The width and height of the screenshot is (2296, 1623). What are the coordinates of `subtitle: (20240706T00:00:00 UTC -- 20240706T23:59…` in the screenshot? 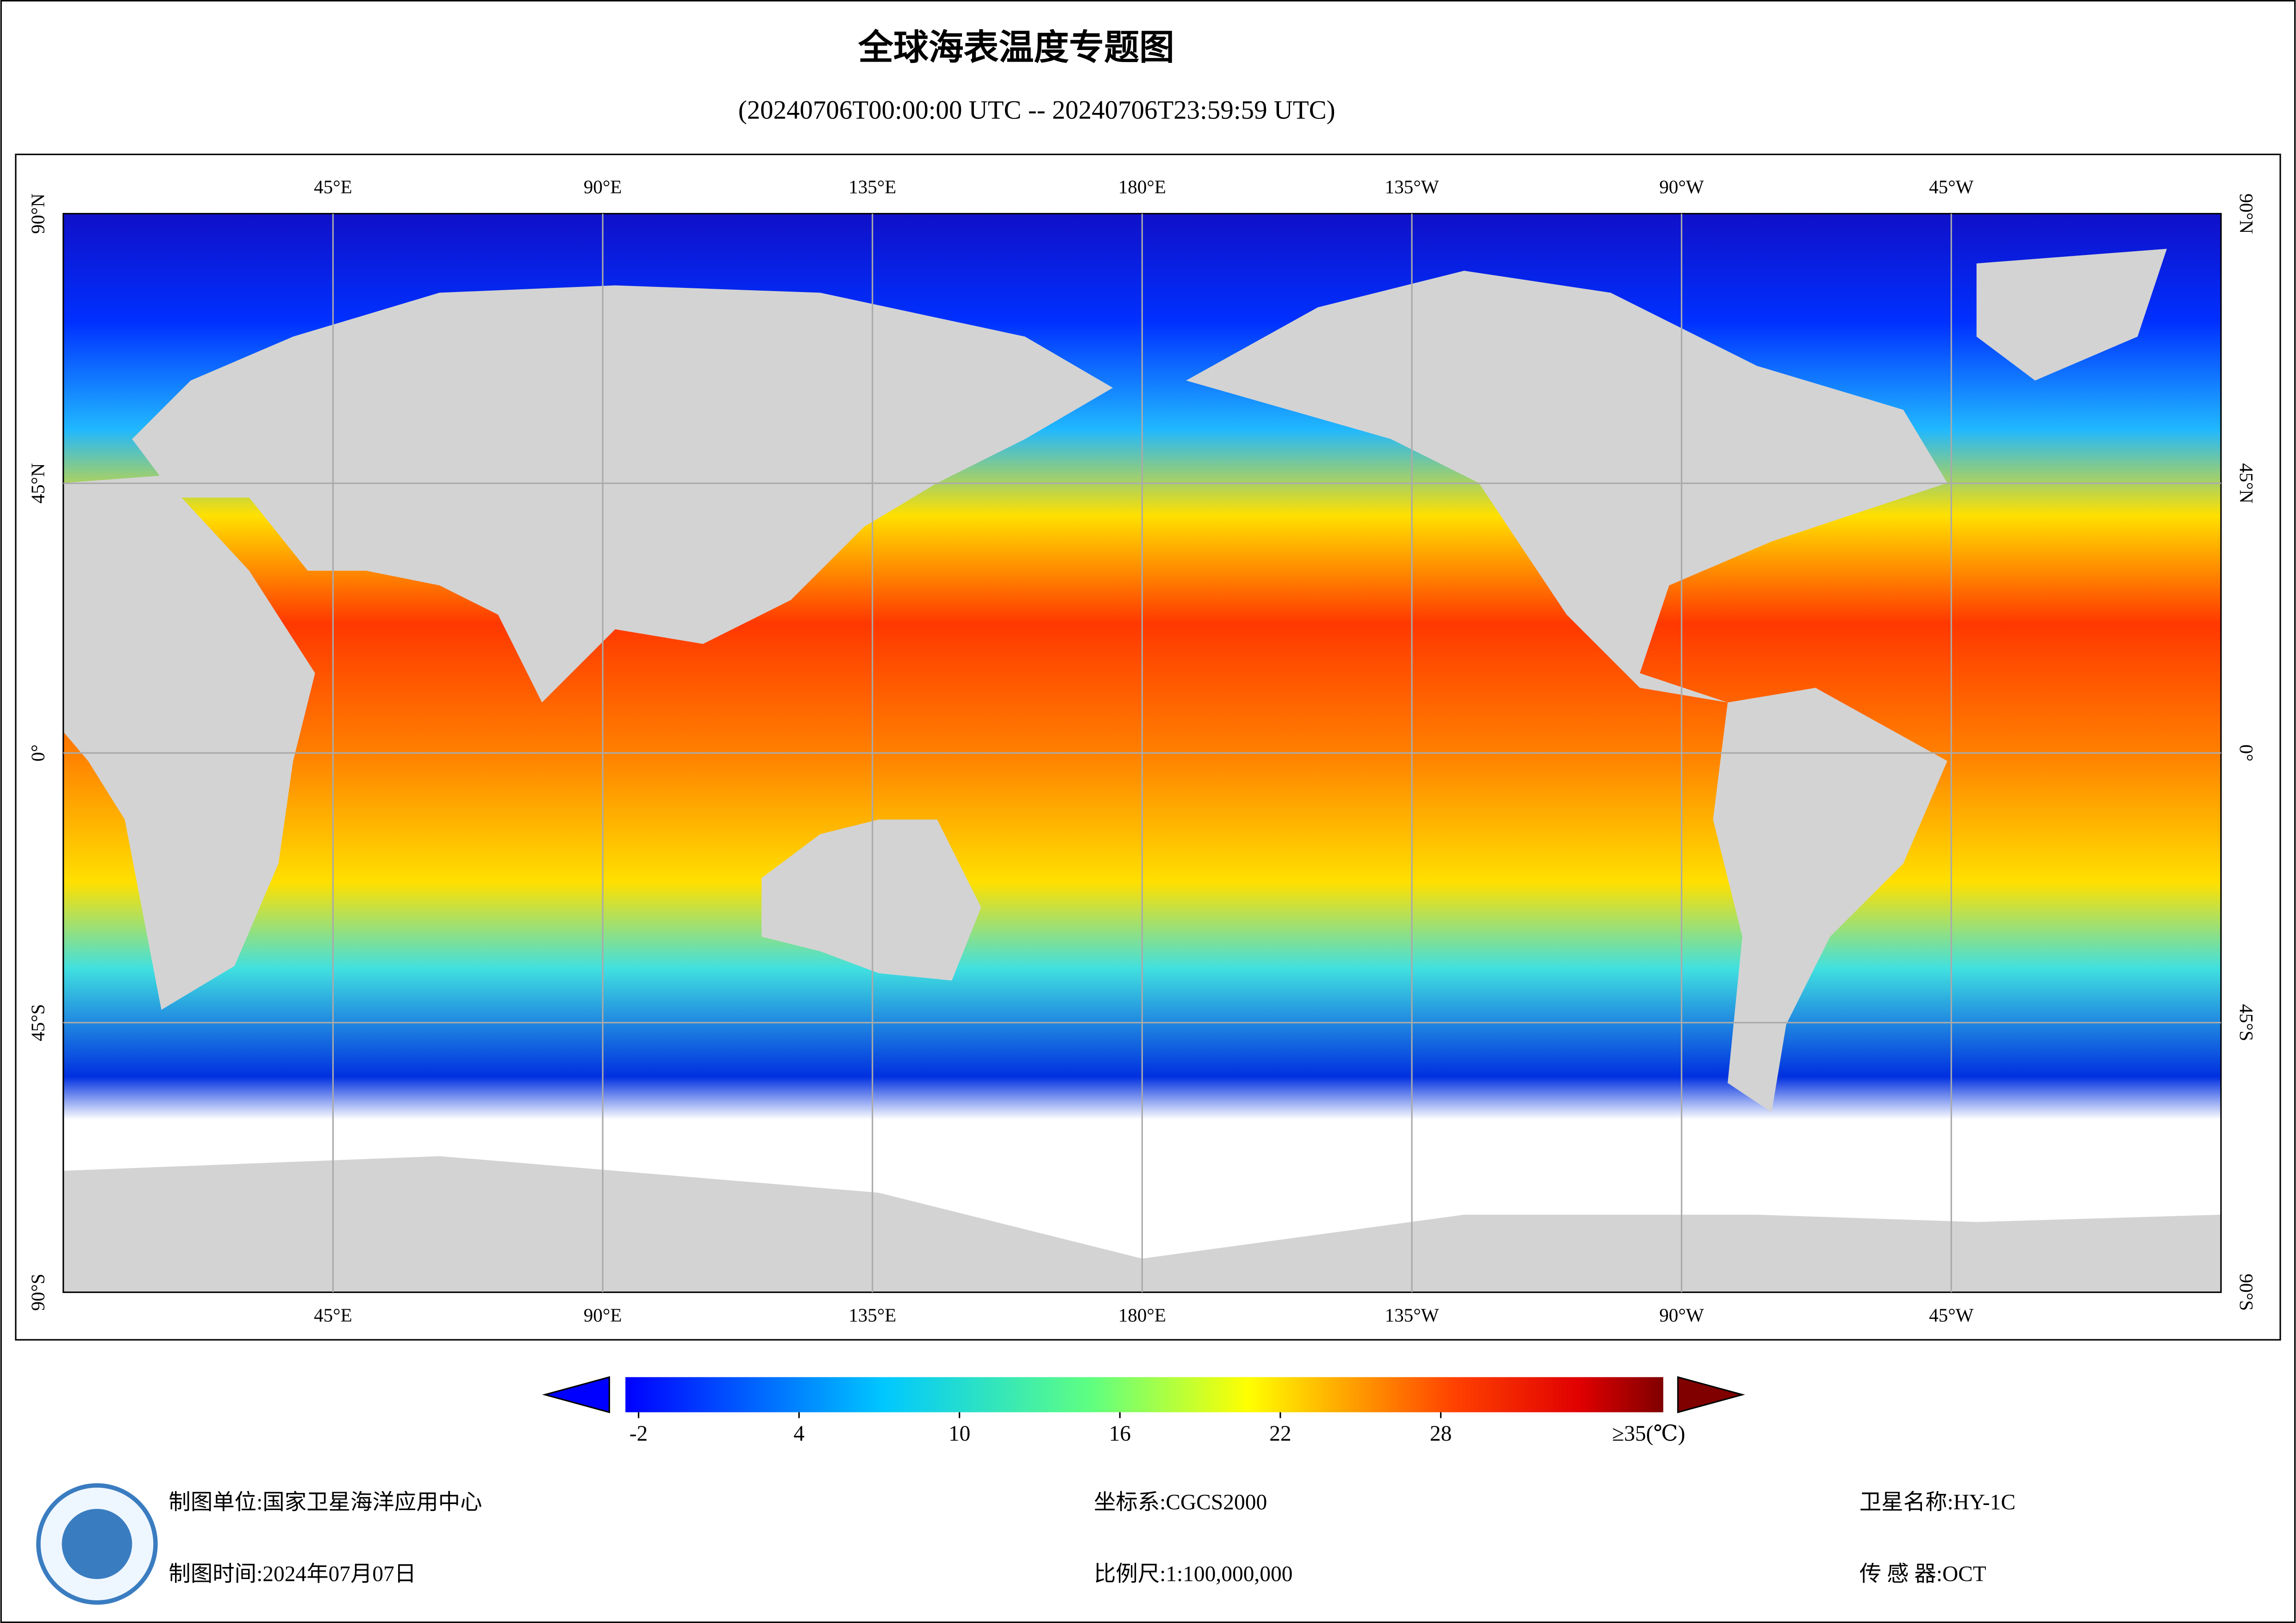 It's located at (1036, 110).